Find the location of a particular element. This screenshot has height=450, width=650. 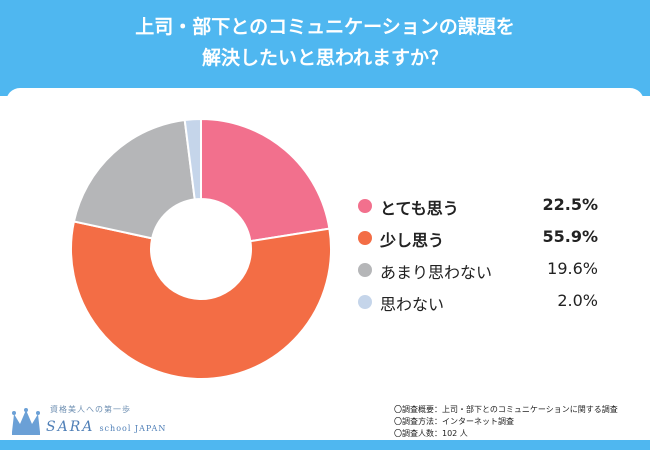

legend-item: あまり思わない 19.6% is located at coordinates (478, 270).